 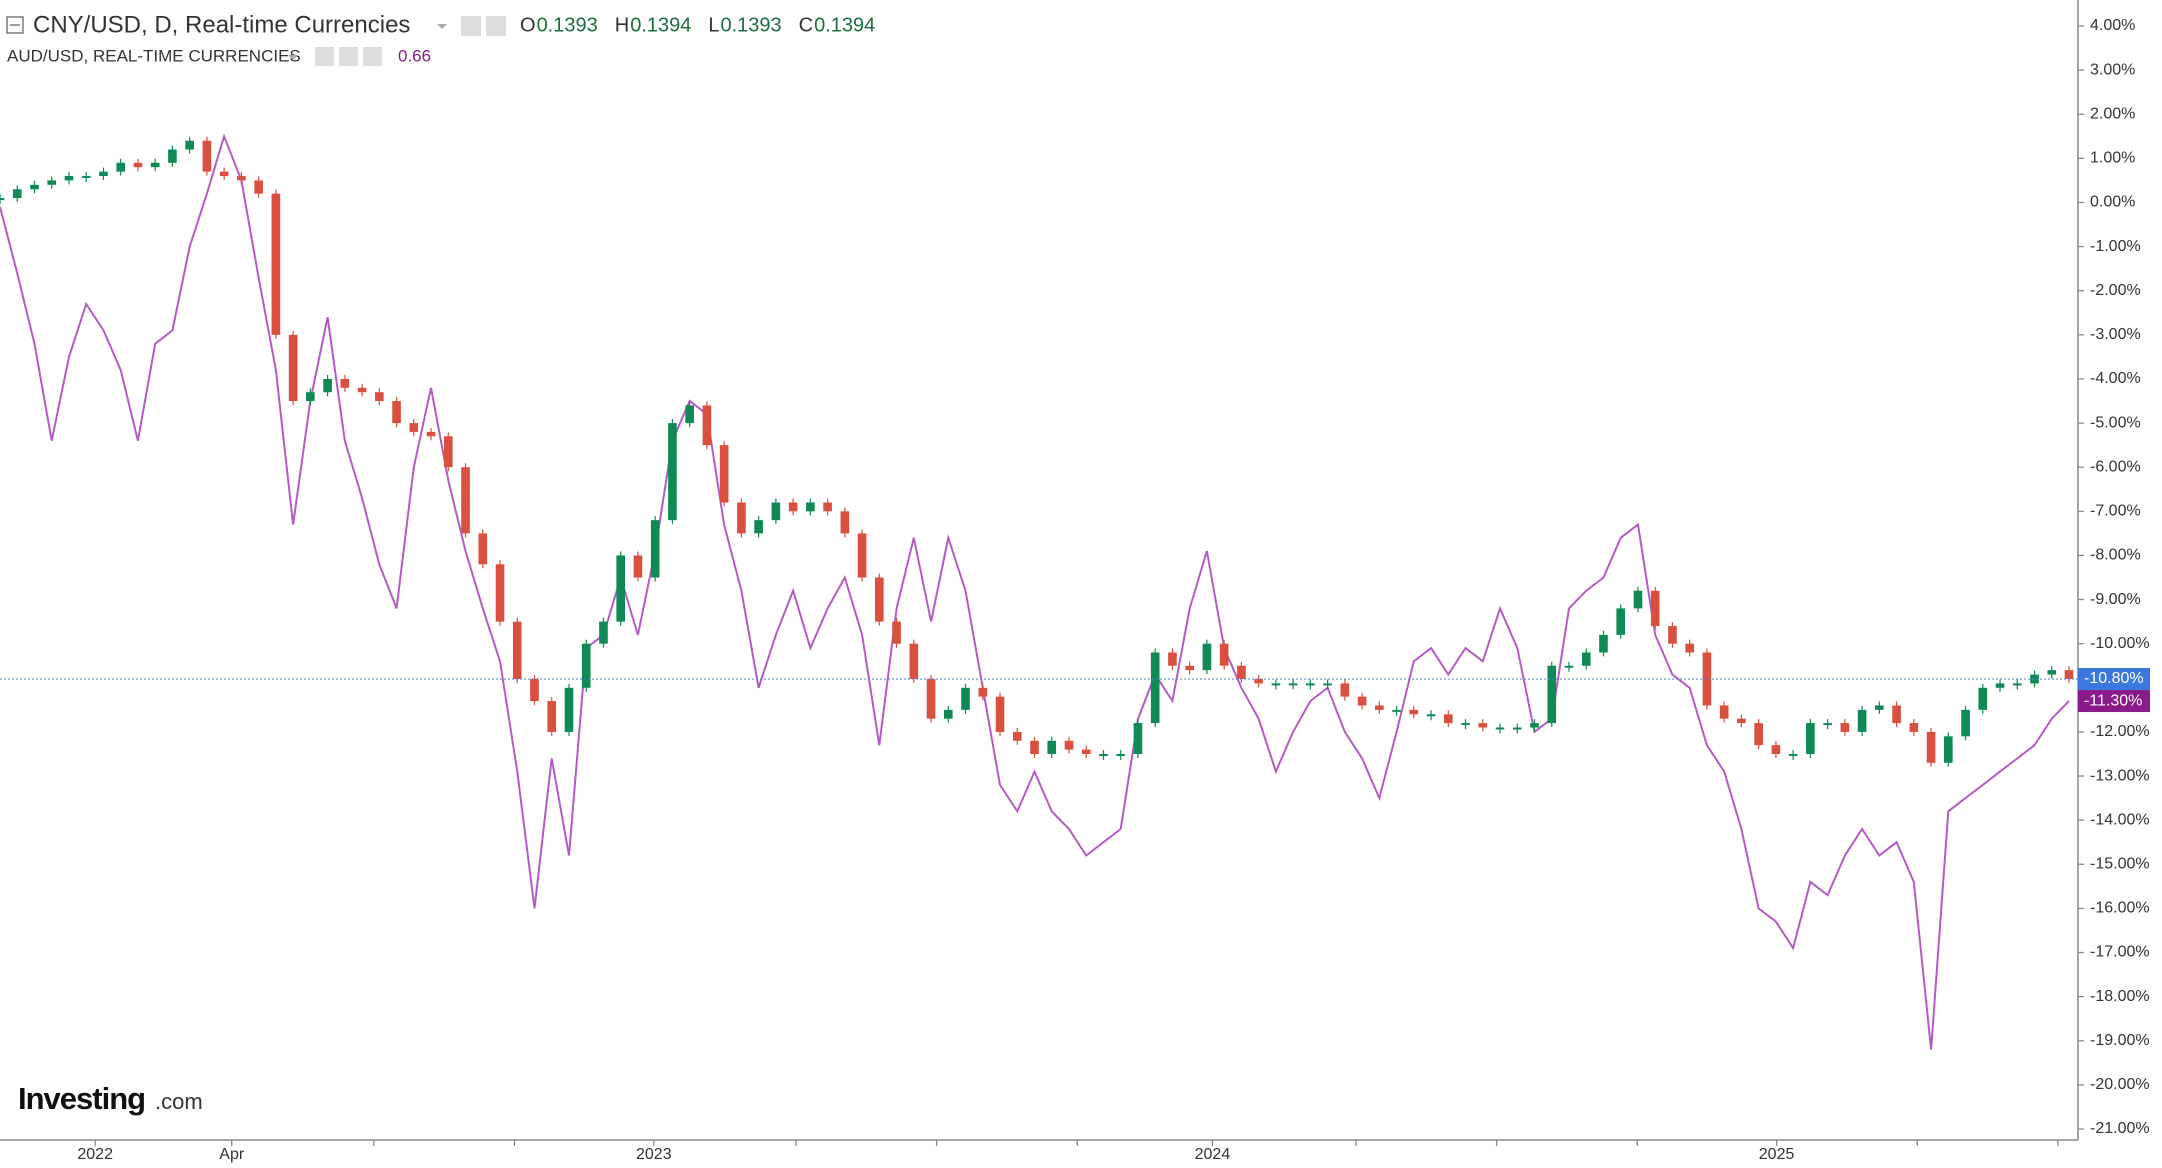 I want to click on subtitle: AUD/USD, REAL-TIME CURRENCIES, so click(x=154, y=55).